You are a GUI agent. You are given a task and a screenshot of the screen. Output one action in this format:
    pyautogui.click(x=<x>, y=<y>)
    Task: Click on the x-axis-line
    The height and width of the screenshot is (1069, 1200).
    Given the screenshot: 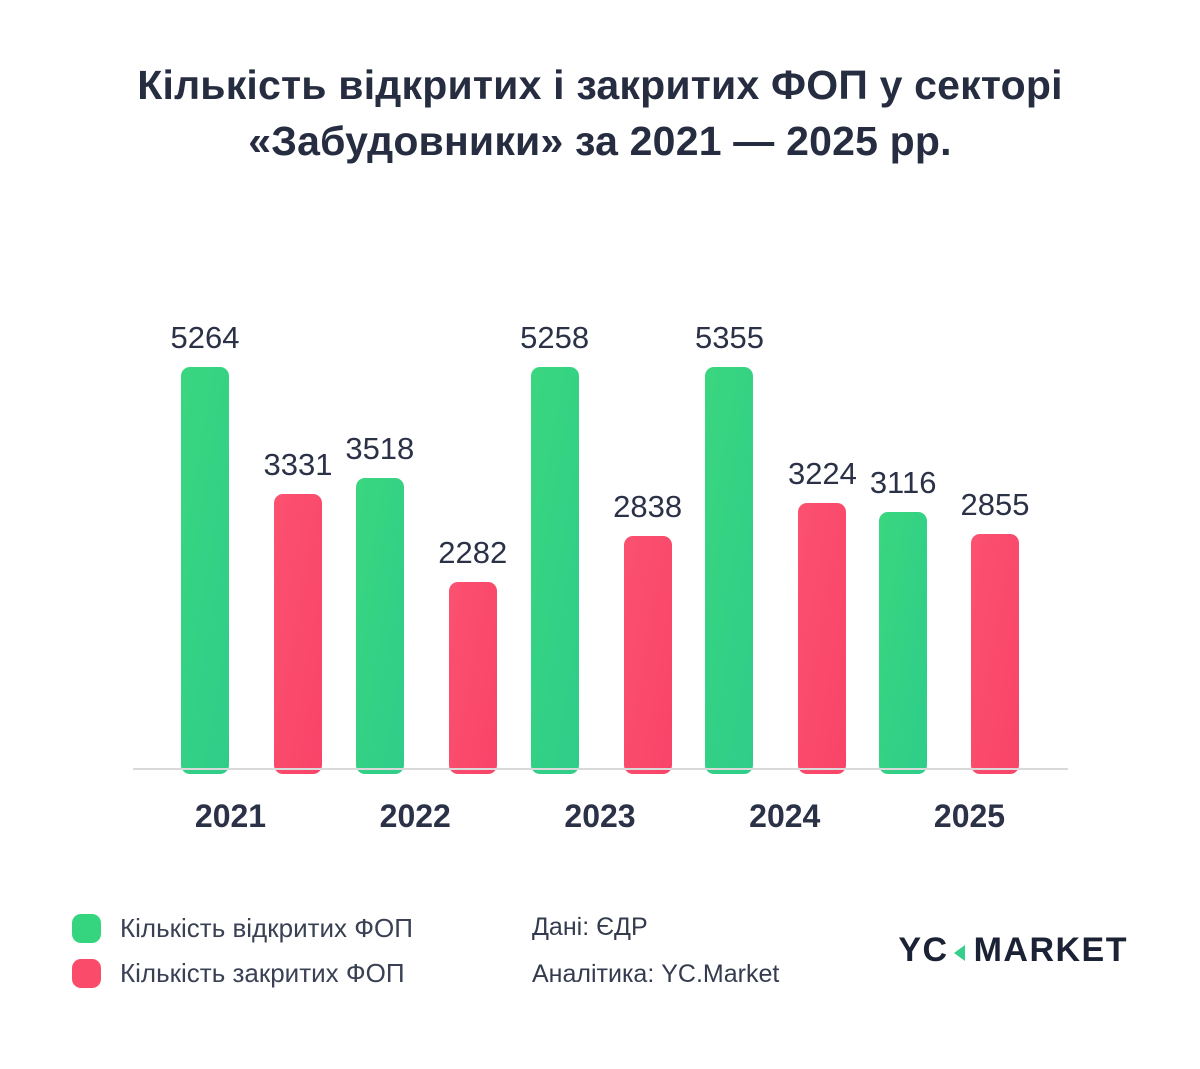 What is the action you would take?
    pyautogui.click(x=600, y=768)
    